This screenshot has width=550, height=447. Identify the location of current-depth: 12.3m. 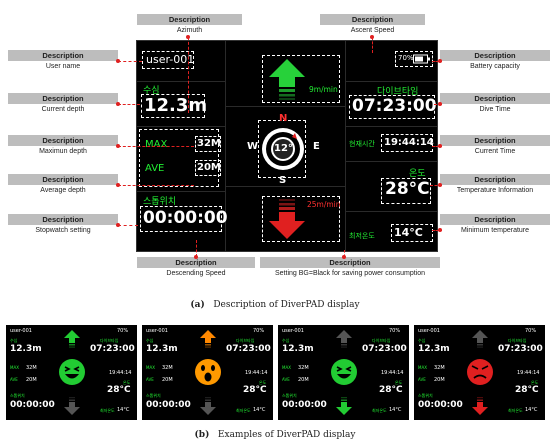
(176, 105).